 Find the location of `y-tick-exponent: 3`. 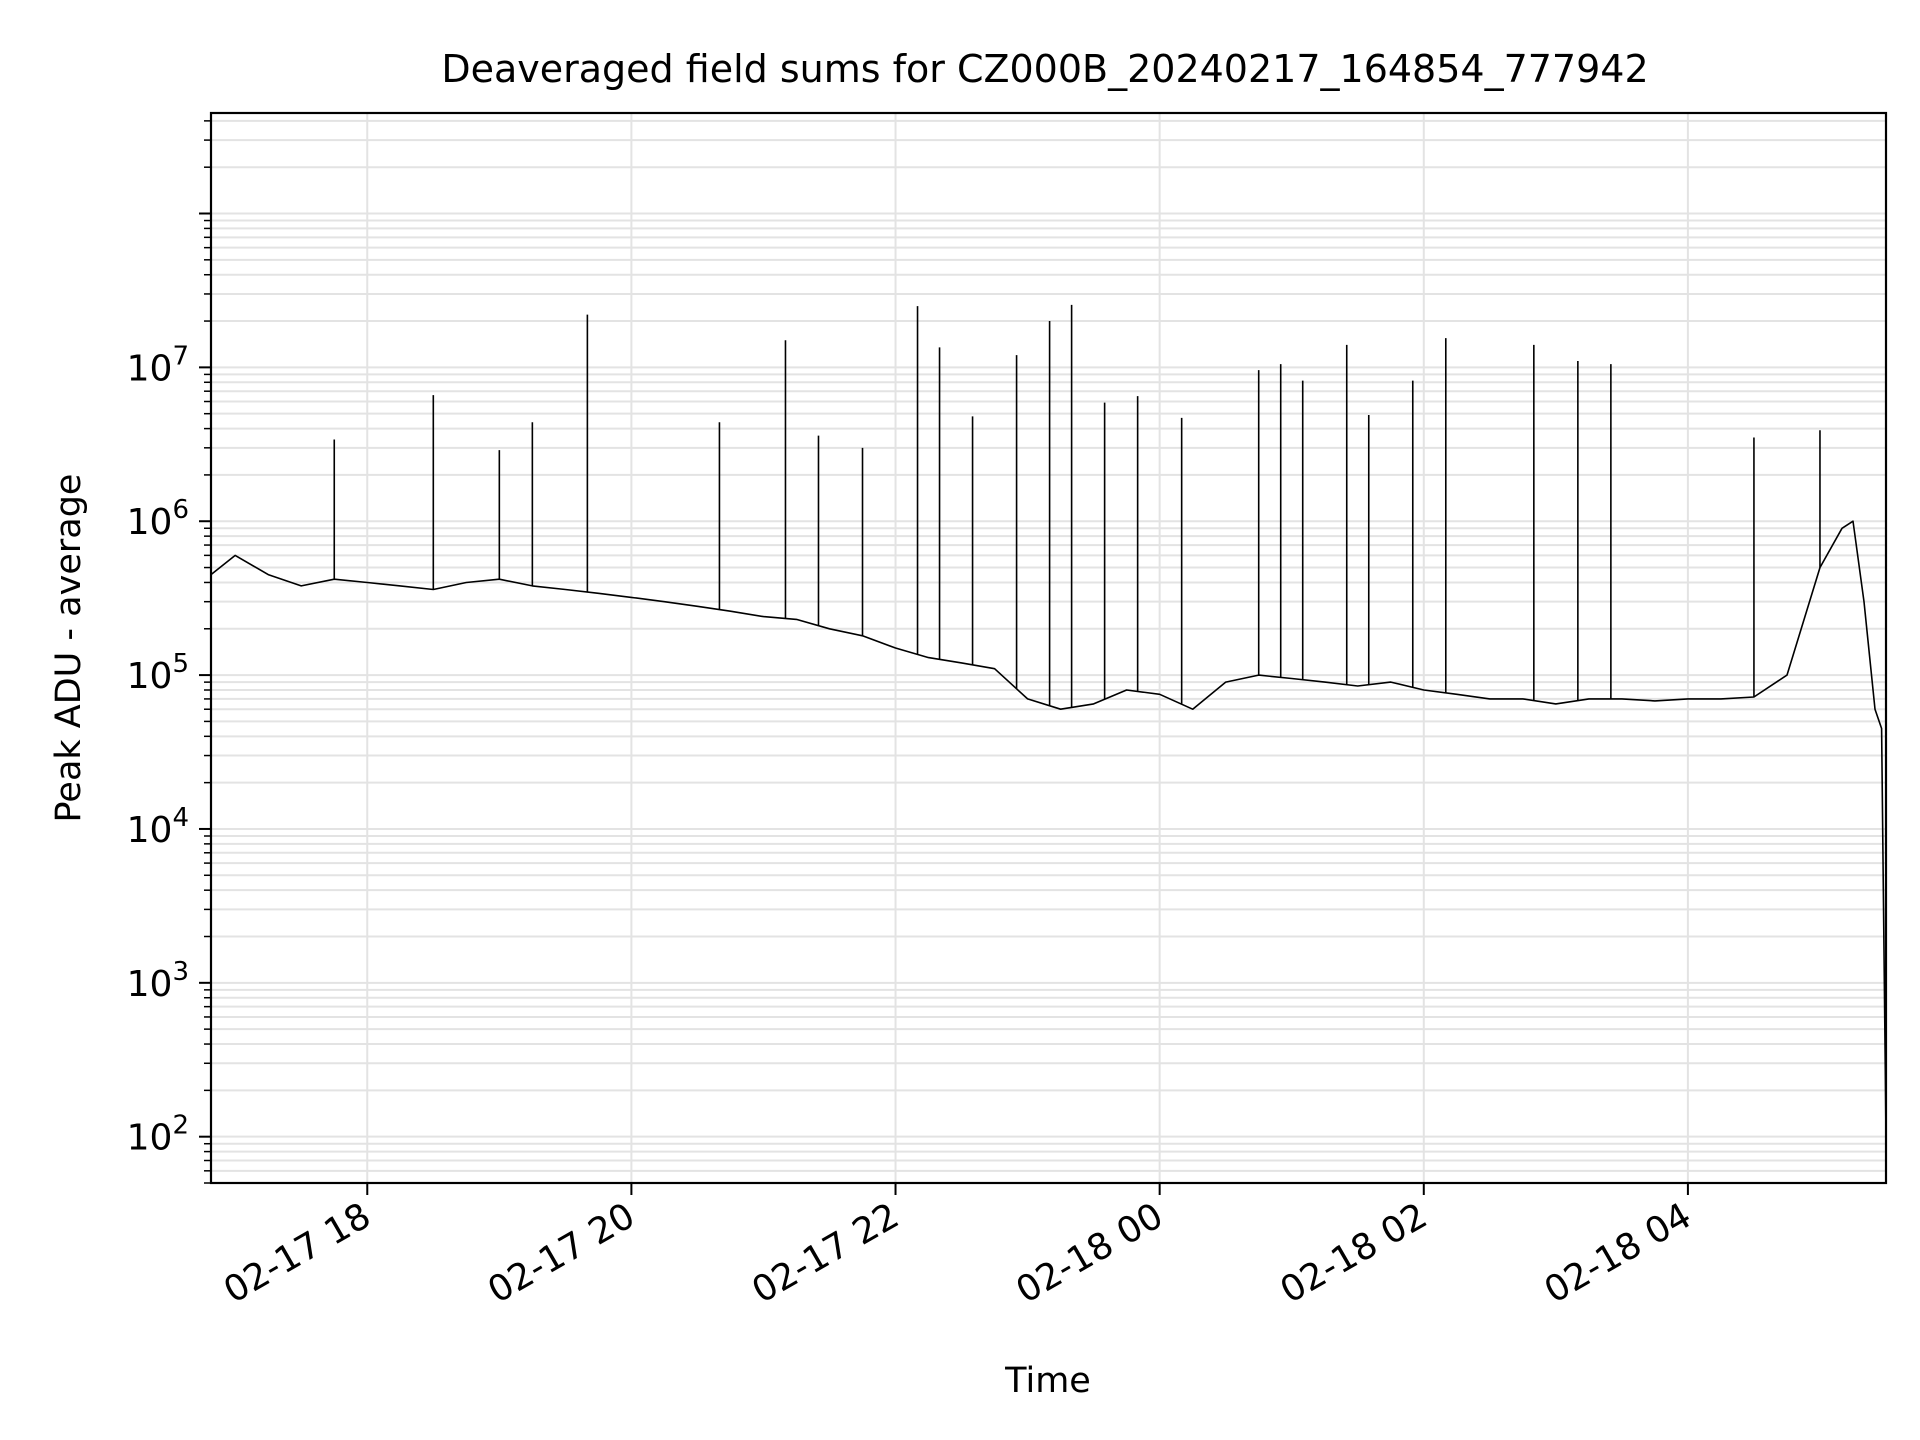

y-tick-exponent: 3 is located at coordinates (180, 972).